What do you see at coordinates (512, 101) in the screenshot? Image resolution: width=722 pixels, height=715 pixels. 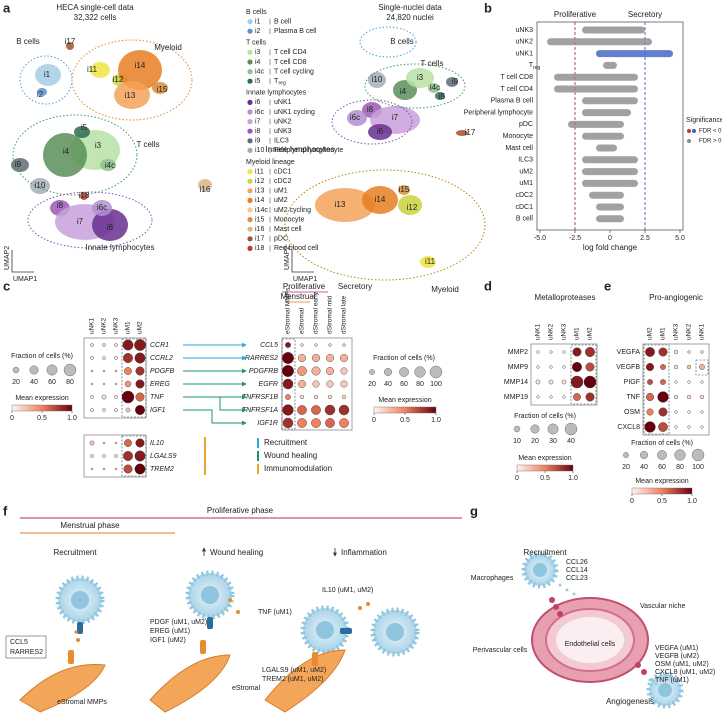 I see `row-label: Plasma B cell` at bounding box center [512, 101].